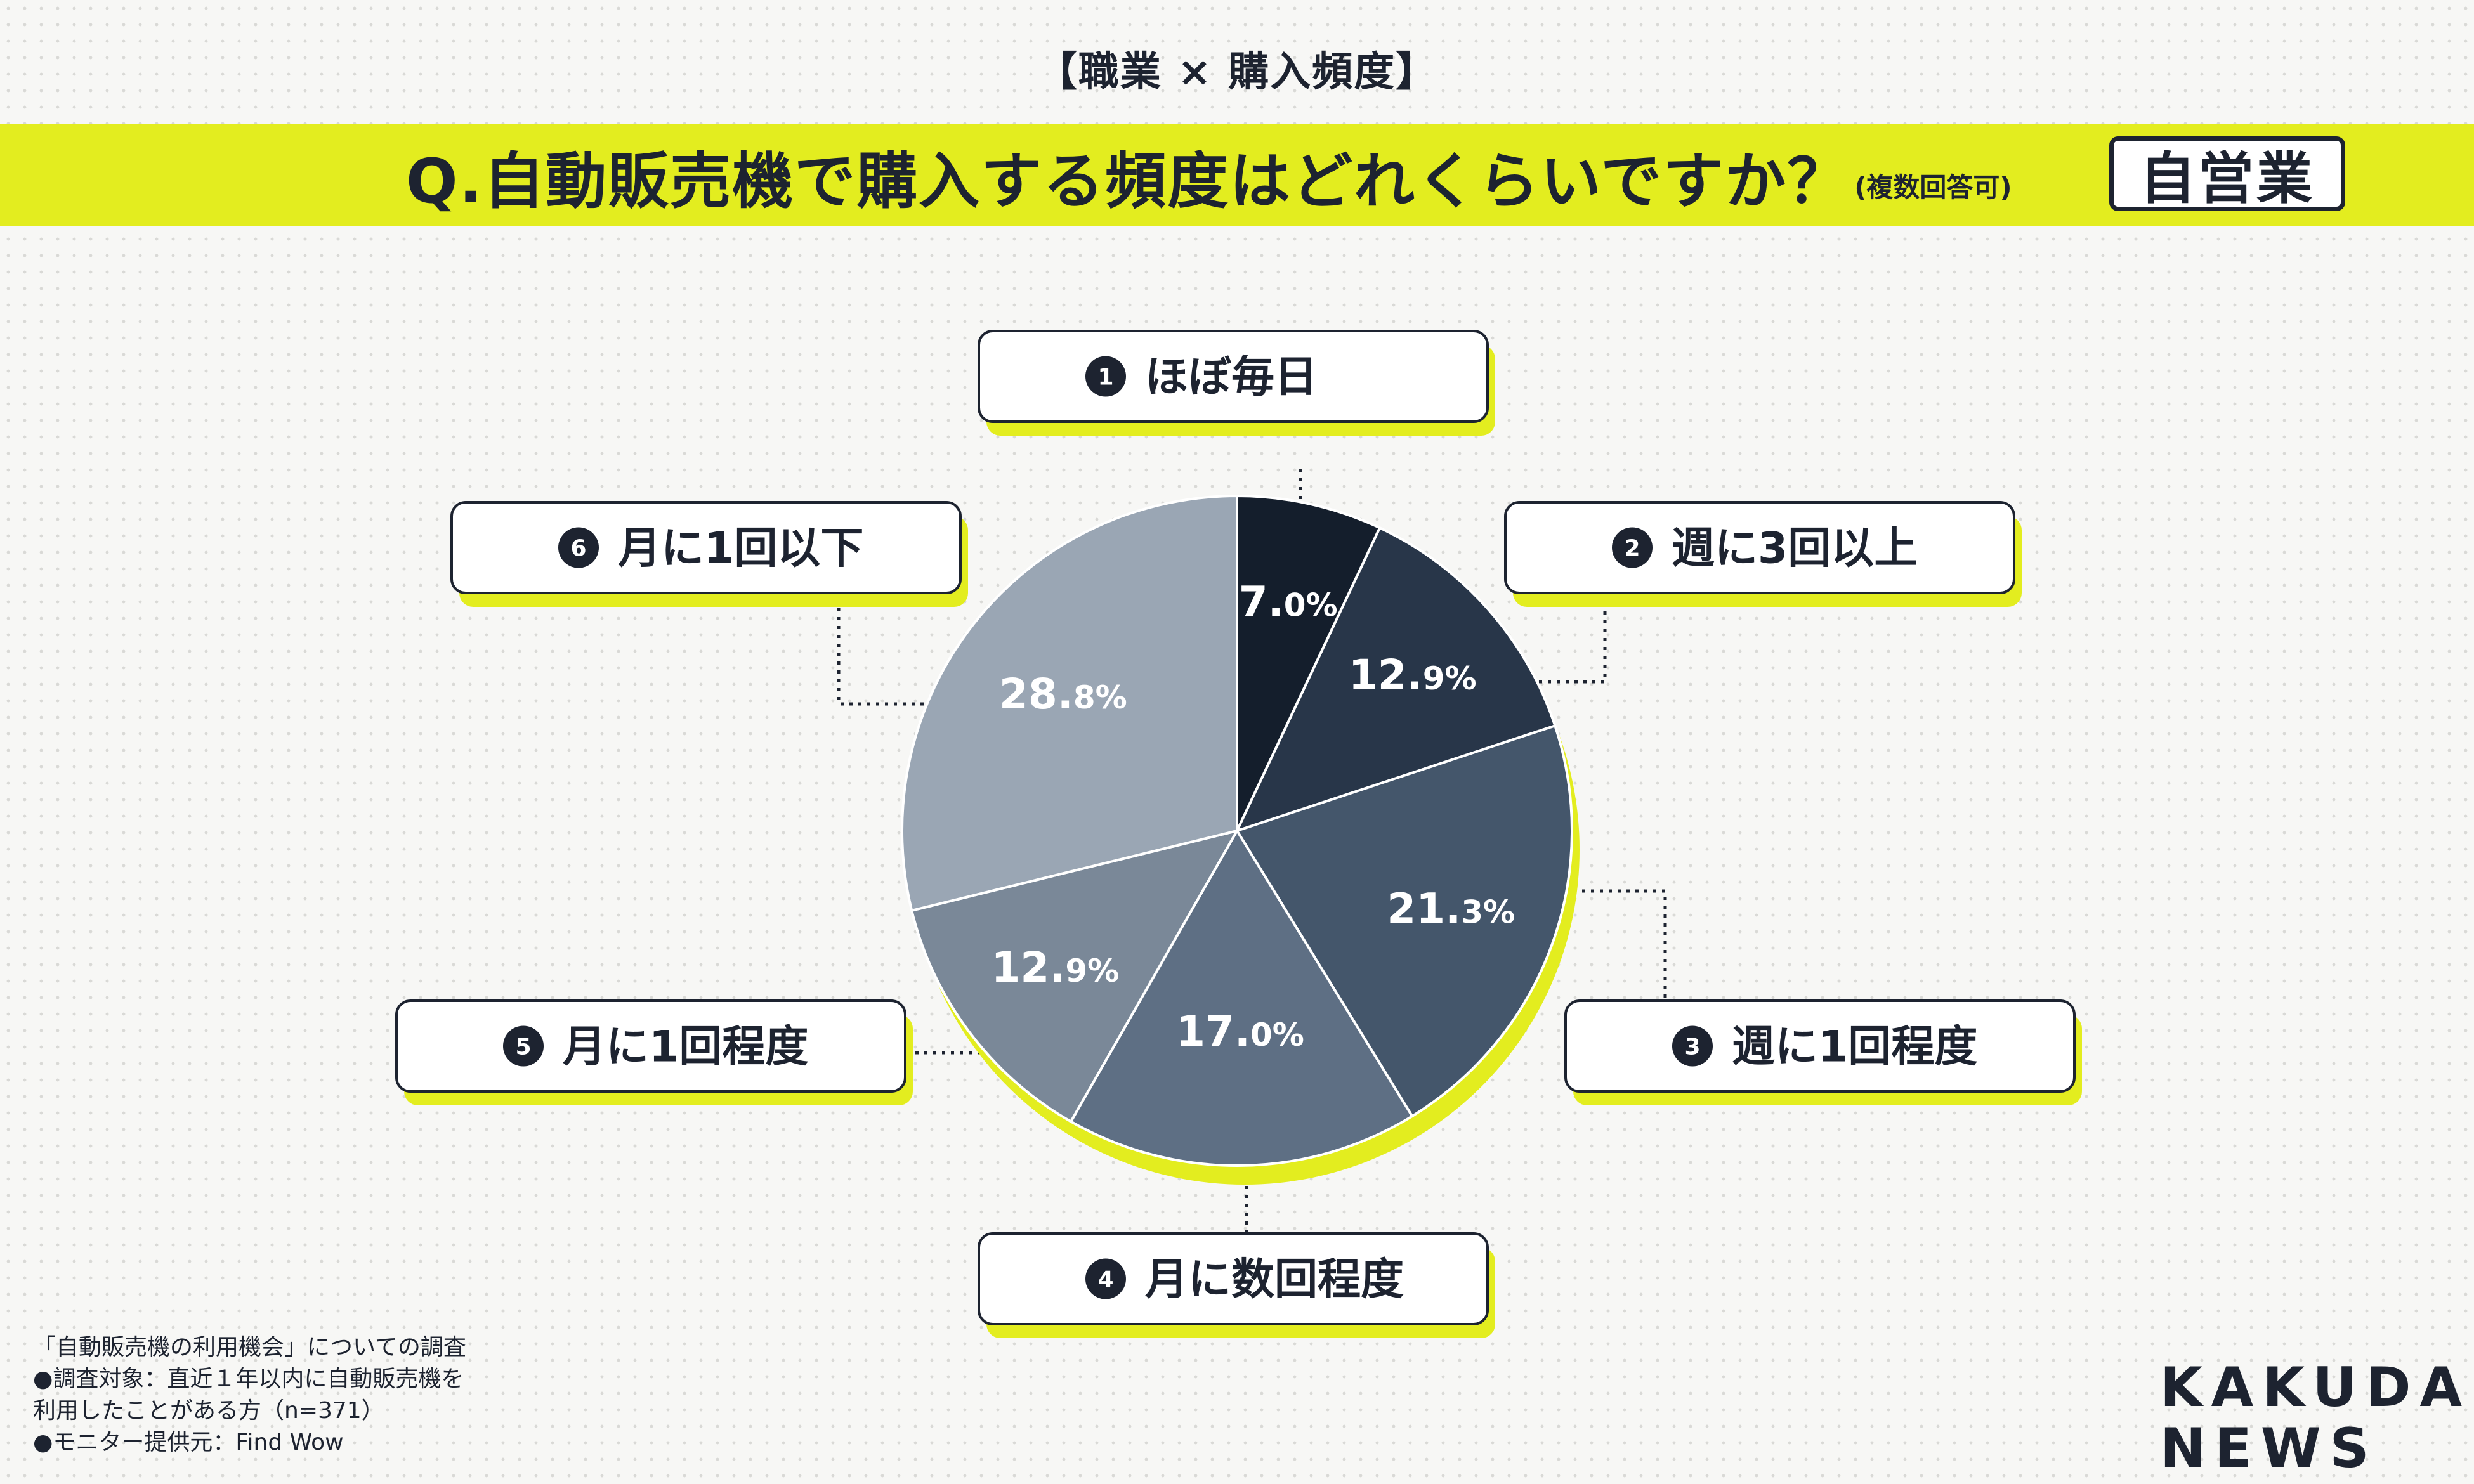  Describe the element at coordinates (1063, 694) in the screenshot. I see `percent-label: 28.8%` at that location.